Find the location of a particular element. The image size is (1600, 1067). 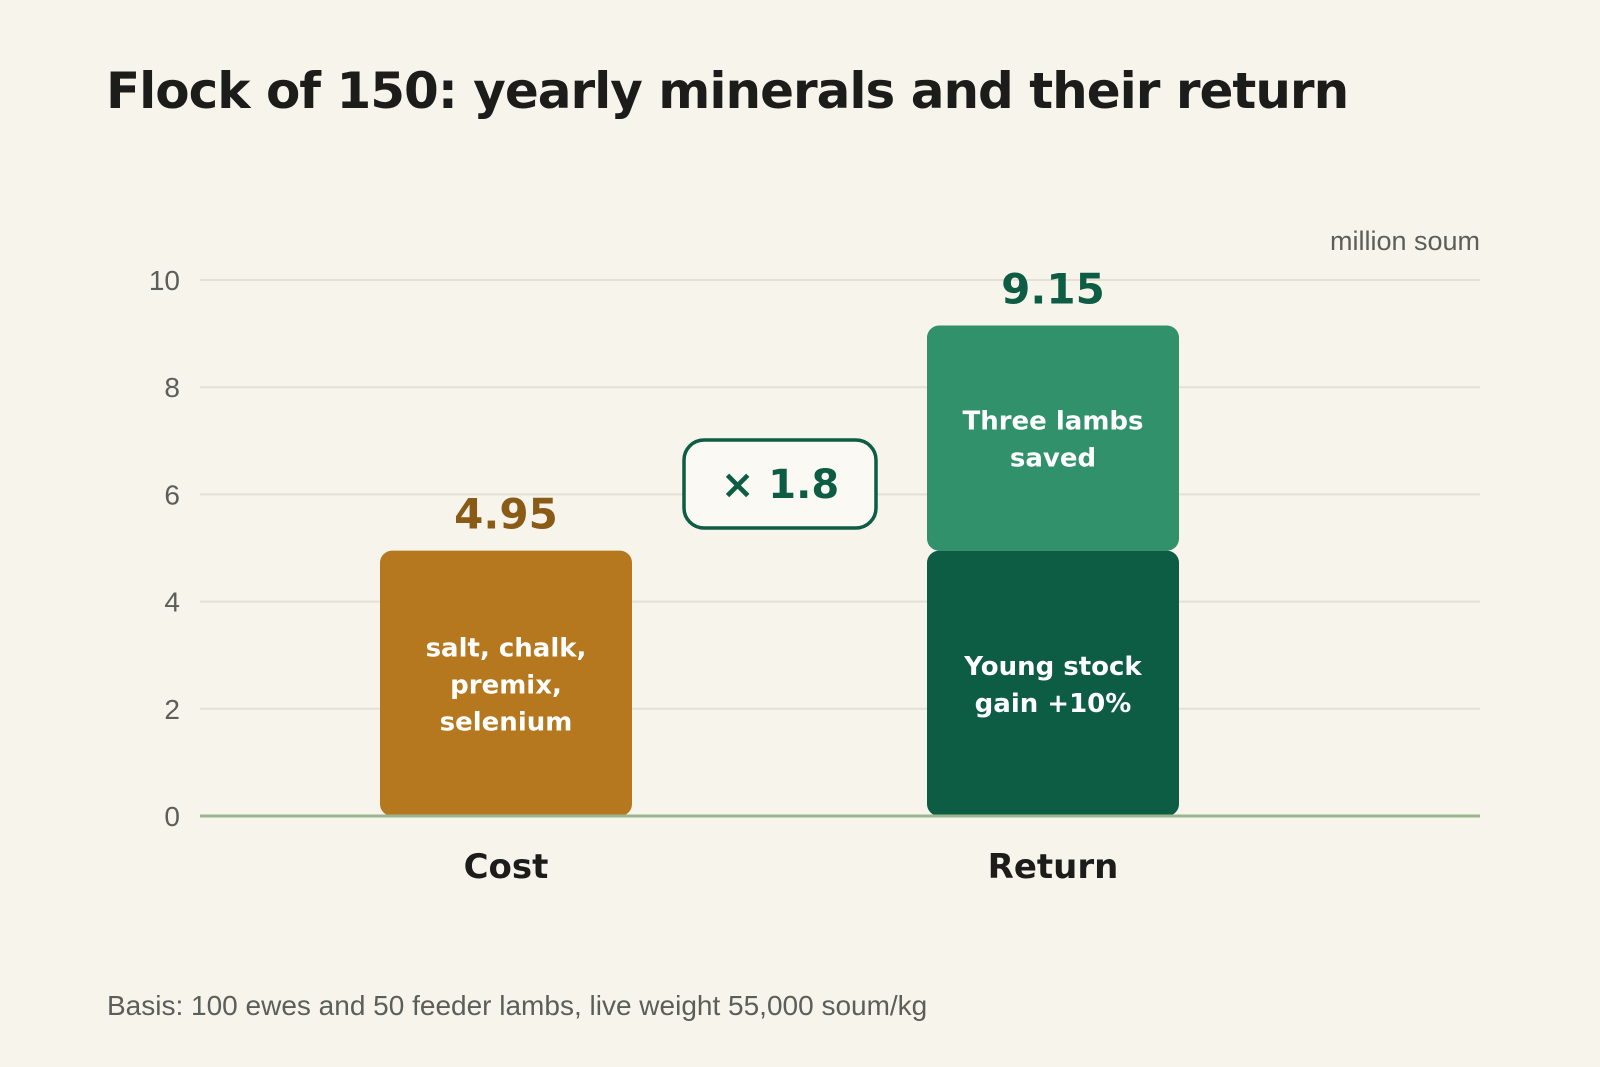

segment-label: Young stock gain +10% is located at coordinates (1052, 685).